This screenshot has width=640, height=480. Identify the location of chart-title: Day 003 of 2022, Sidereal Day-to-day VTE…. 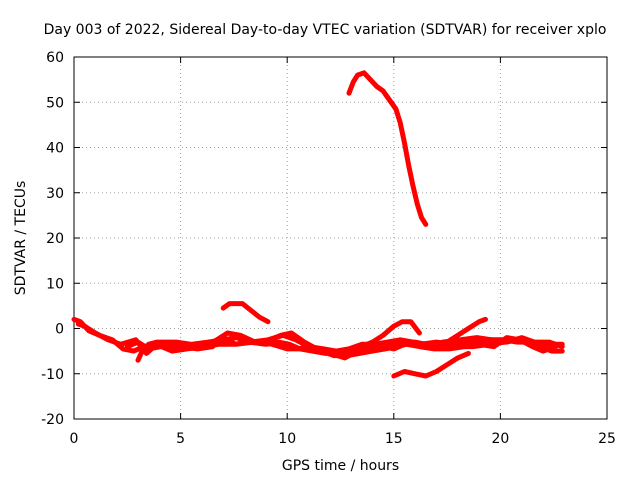
(325, 30).